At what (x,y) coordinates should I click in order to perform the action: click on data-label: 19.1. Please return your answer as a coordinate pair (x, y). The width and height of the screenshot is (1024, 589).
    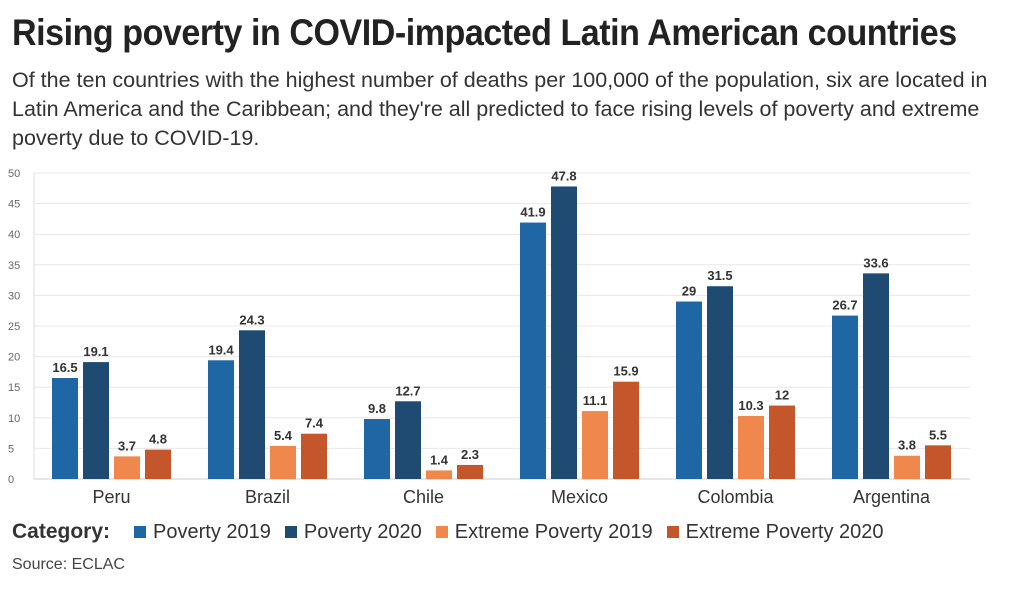
    Looking at the image, I should click on (95, 351).